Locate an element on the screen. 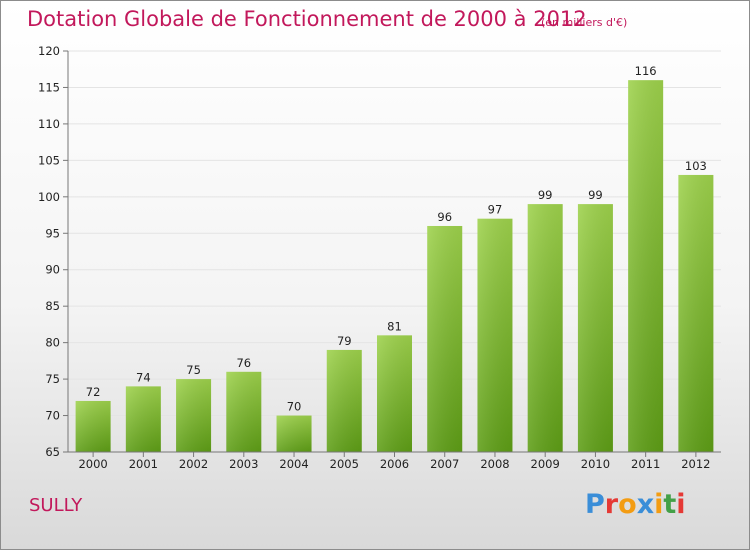 The width and height of the screenshot is (750, 550). data-label: 74 is located at coordinates (143, 377).